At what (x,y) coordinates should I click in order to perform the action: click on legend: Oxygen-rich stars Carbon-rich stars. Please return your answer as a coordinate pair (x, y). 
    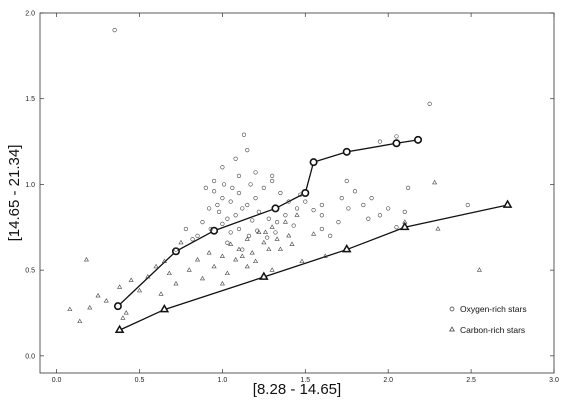
    Looking at the image, I should click on (488, 319).